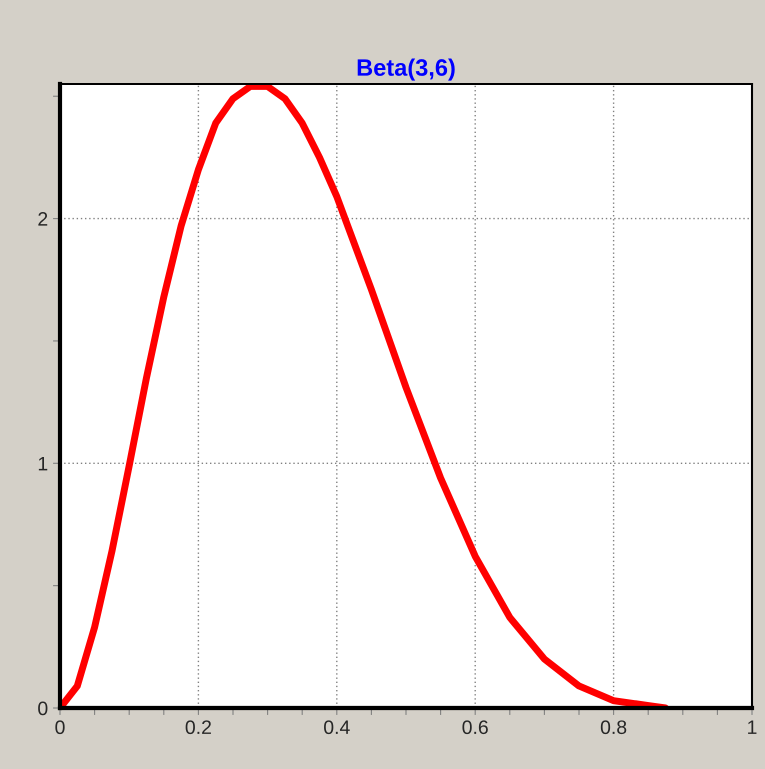 This screenshot has height=769, width=765. What do you see at coordinates (475, 727) in the screenshot?
I see `x-tick-label: 0.6` at bounding box center [475, 727].